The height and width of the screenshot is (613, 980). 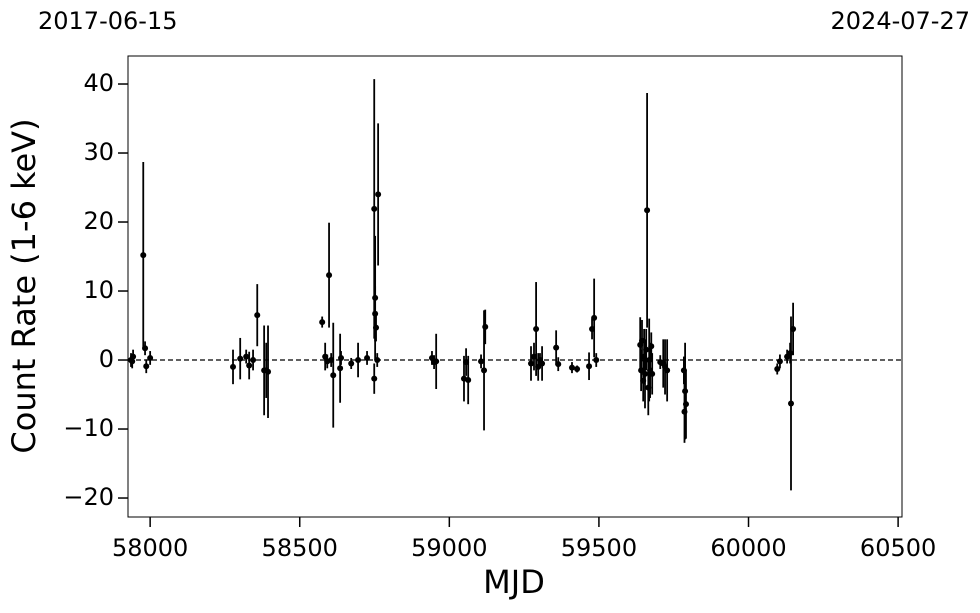 I want to click on y-tick-label: −10, so click(x=88, y=428).